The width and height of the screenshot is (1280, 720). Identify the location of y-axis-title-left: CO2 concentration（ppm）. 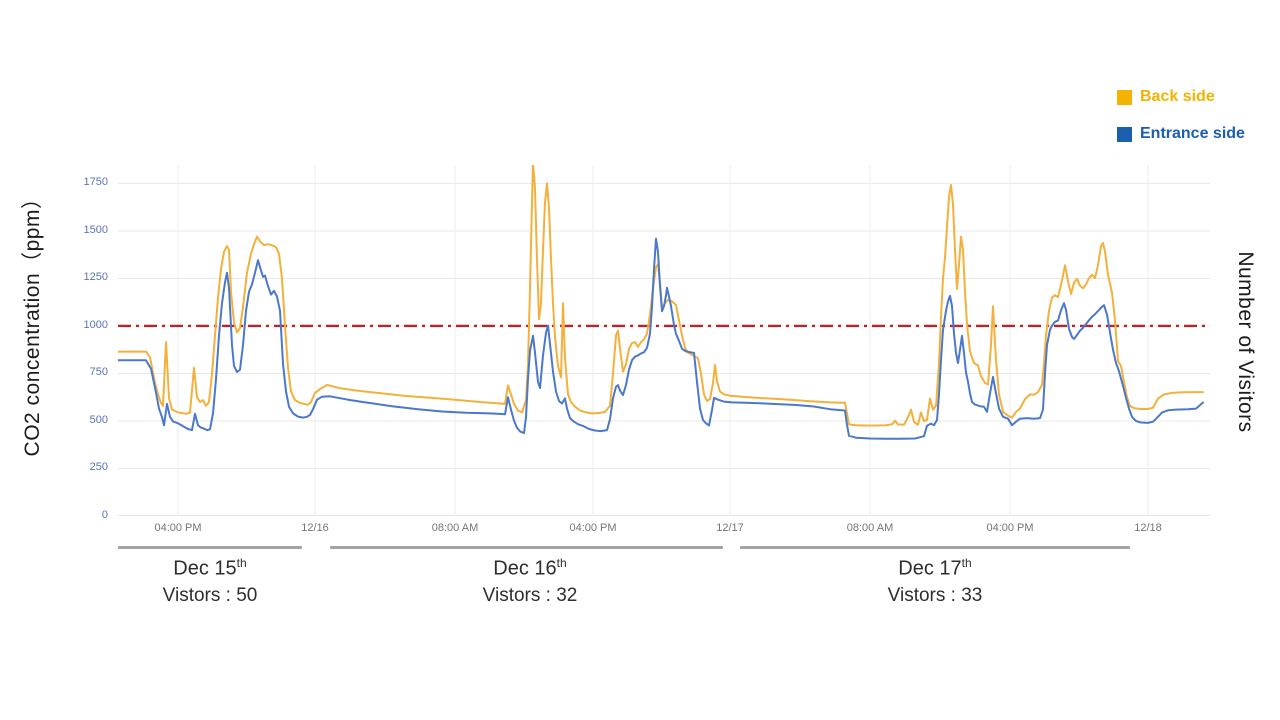
(32, 322).